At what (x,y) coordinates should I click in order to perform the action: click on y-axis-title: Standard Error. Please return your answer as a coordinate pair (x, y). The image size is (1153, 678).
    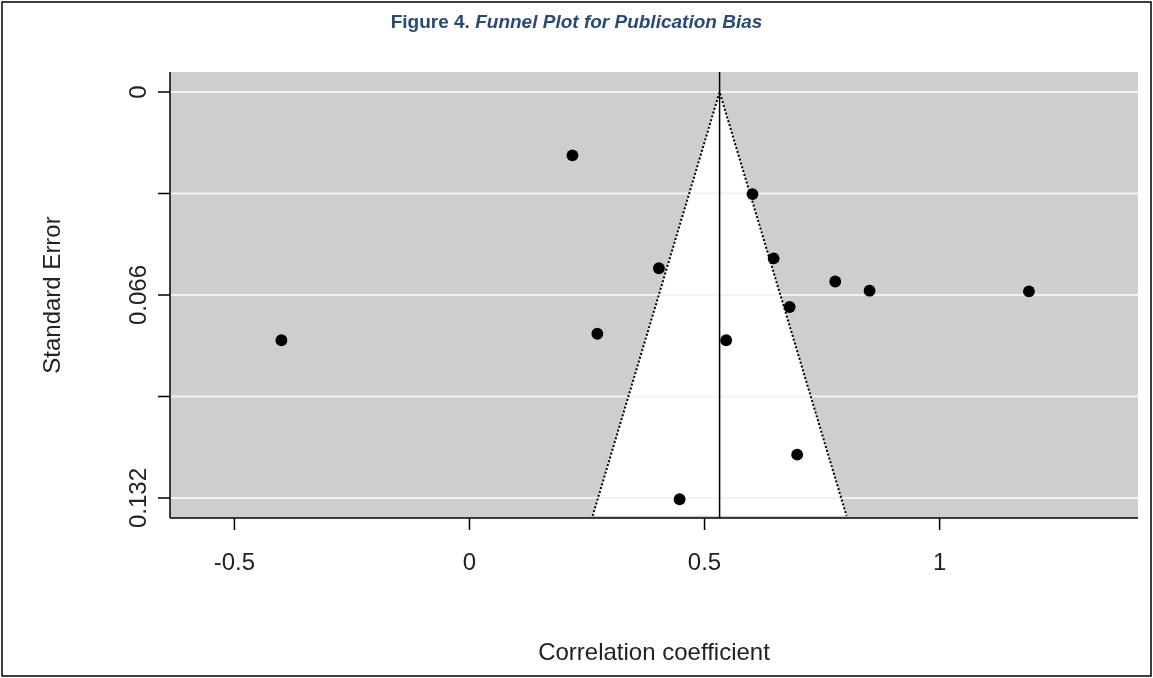
    Looking at the image, I should click on (51, 295).